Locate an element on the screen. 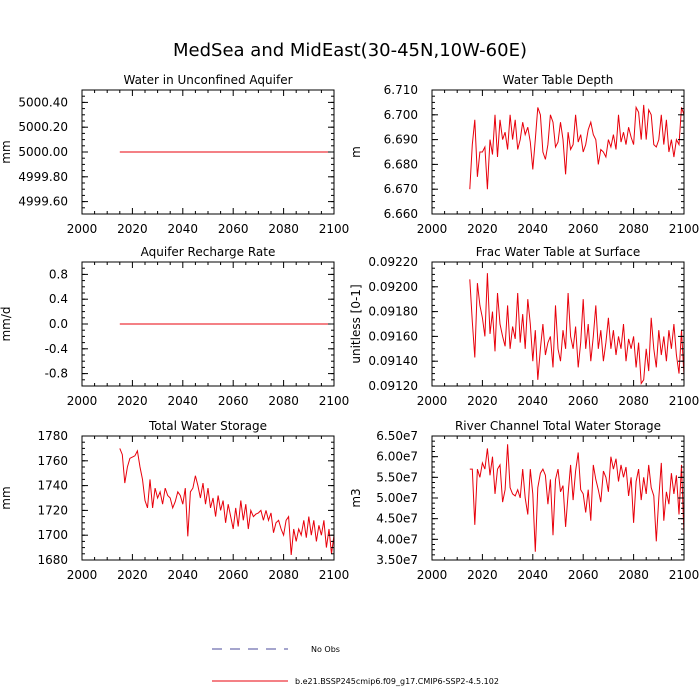 This screenshot has width=700, height=700. y-tick-label: 0.09120 is located at coordinates (393, 386).